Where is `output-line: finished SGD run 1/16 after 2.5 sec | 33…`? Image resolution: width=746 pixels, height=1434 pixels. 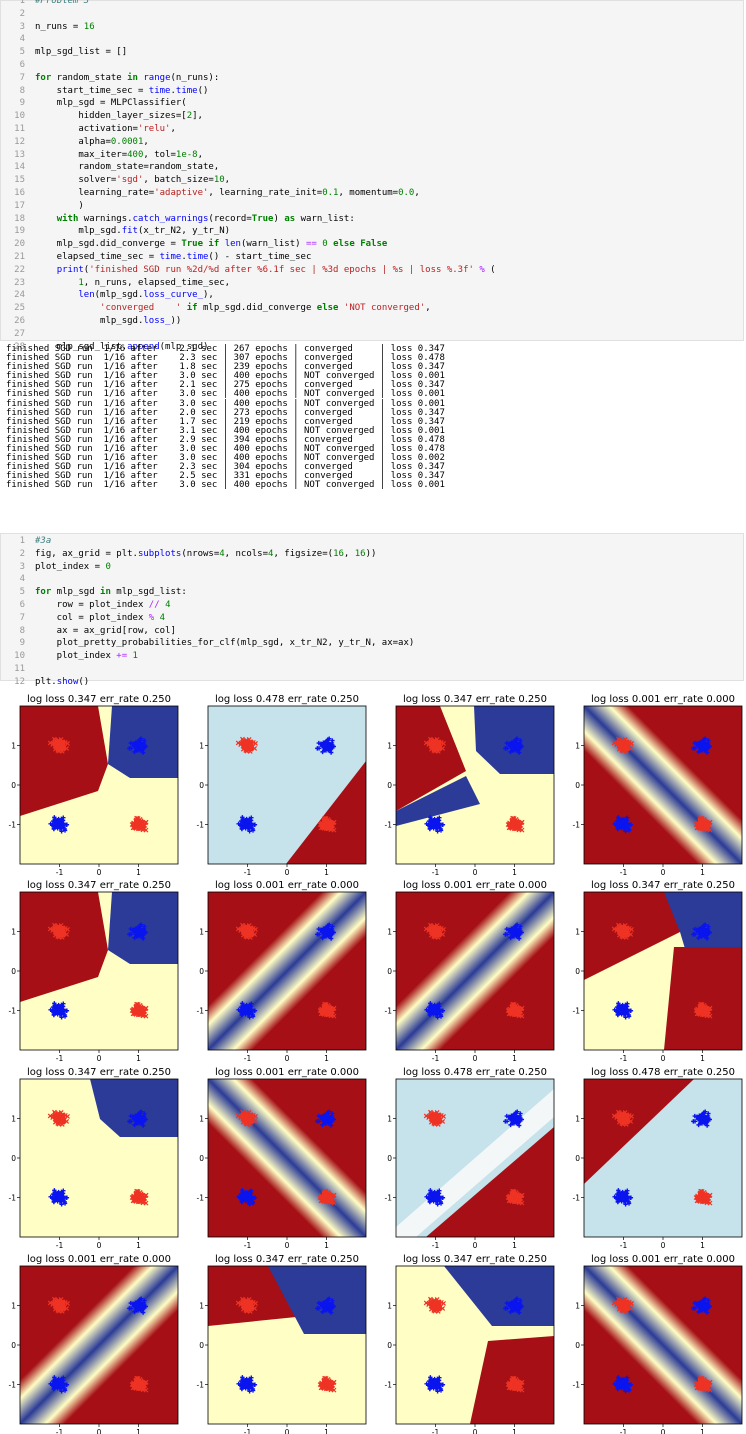
output-line: finished SGD run 1/16 after 2.5 sec | 33… is located at coordinates (225, 476).